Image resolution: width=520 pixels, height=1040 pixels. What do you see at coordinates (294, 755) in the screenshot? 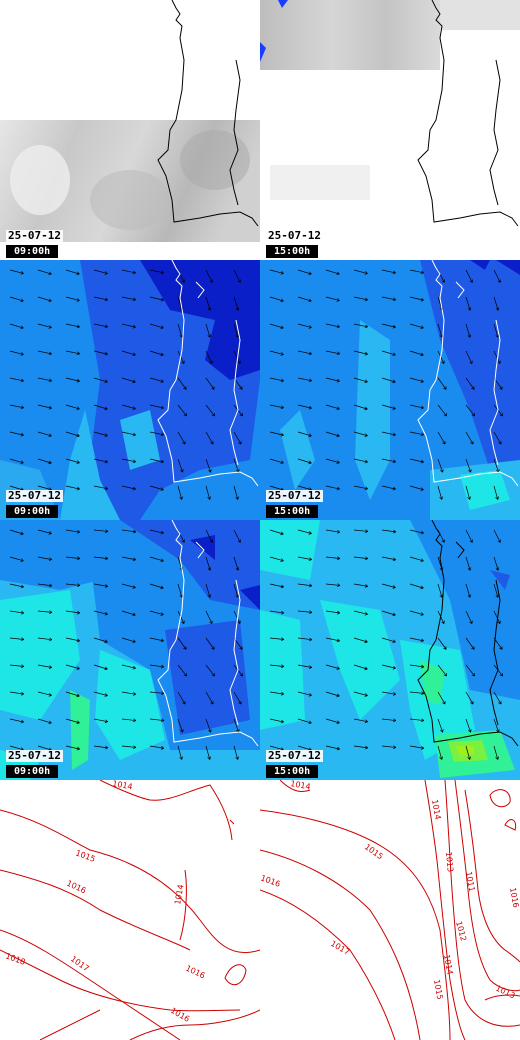
I see `date-label: 25-07-12` at bounding box center [294, 755].